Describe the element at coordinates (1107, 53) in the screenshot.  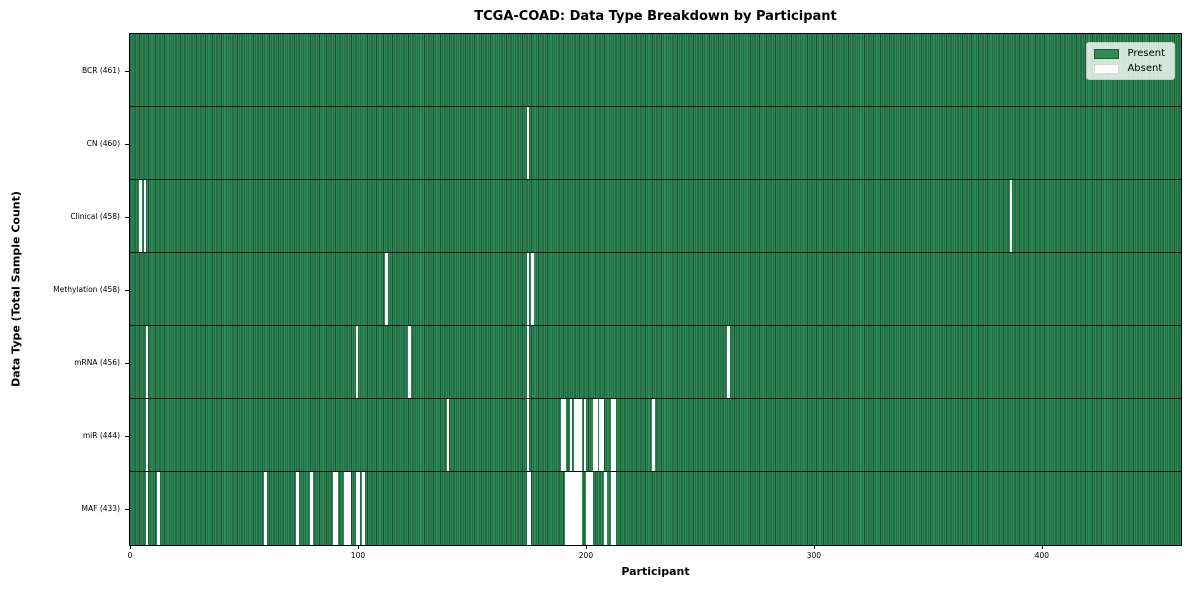
I see `legend-swatch-present` at that location.